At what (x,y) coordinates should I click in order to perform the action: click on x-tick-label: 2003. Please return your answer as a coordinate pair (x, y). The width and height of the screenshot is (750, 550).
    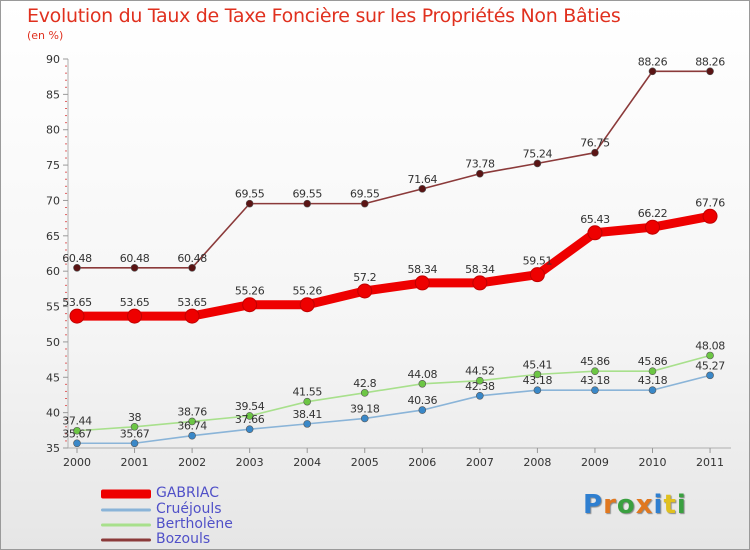
    Looking at the image, I should click on (250, 462).